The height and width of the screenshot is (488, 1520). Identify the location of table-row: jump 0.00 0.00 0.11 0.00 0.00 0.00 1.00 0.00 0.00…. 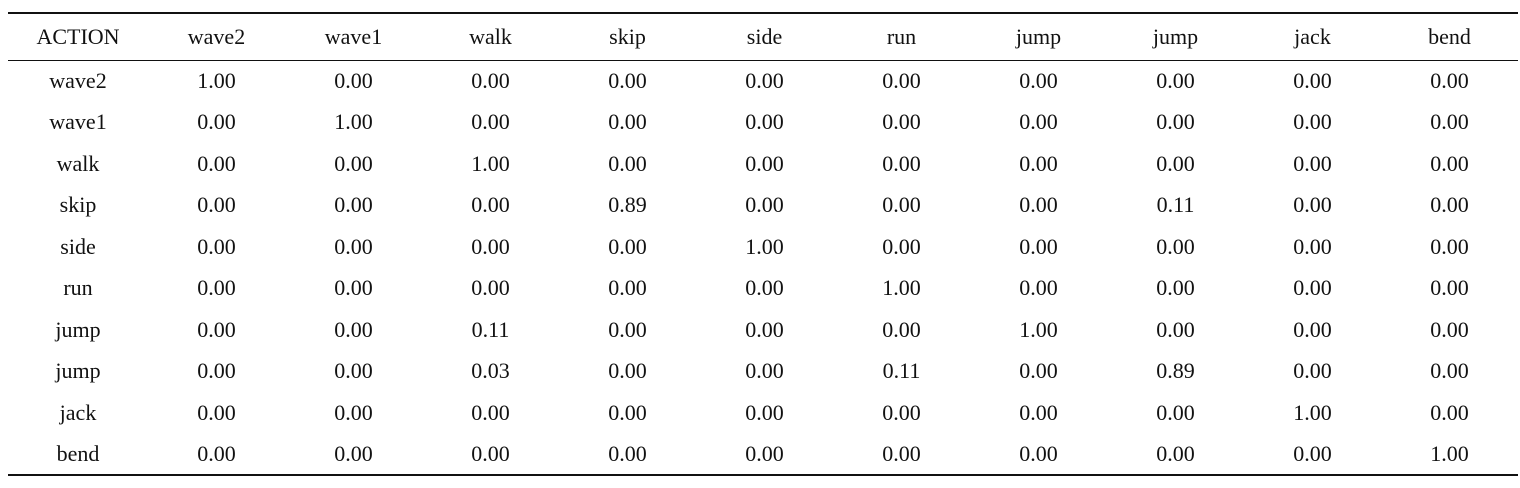
(763, 330).